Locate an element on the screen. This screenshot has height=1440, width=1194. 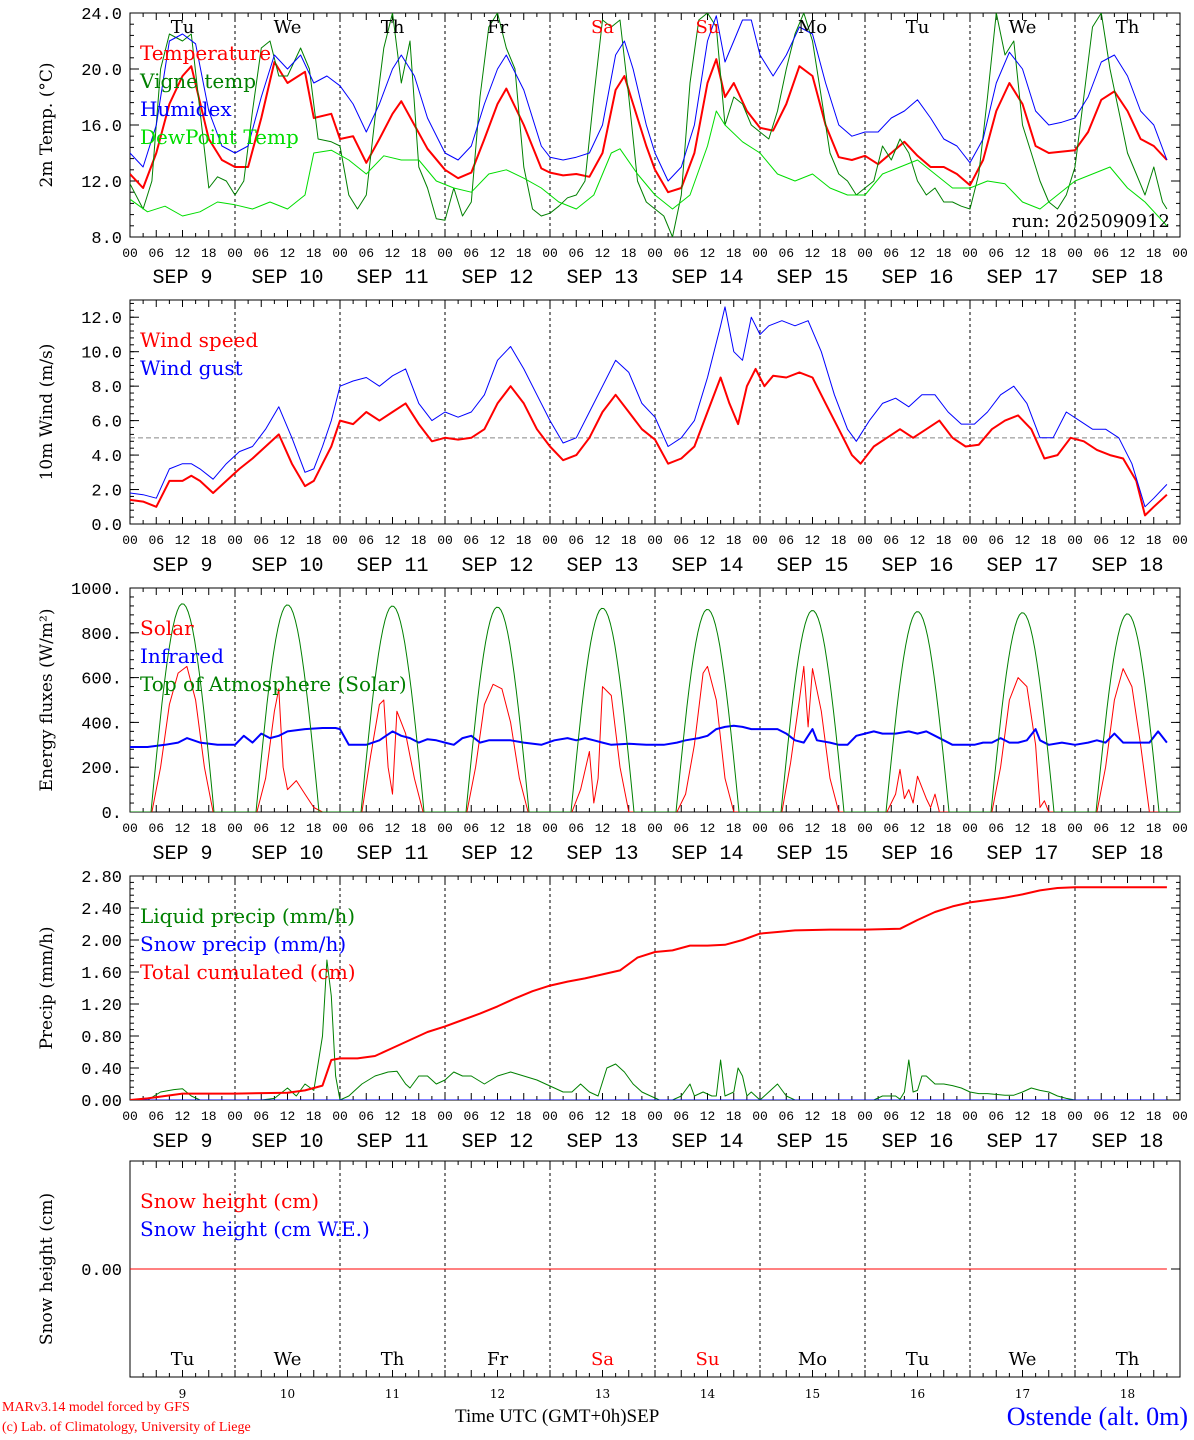
y-axis-label: Energy fluxes (W/m²) is located at coordinates (47, 700).